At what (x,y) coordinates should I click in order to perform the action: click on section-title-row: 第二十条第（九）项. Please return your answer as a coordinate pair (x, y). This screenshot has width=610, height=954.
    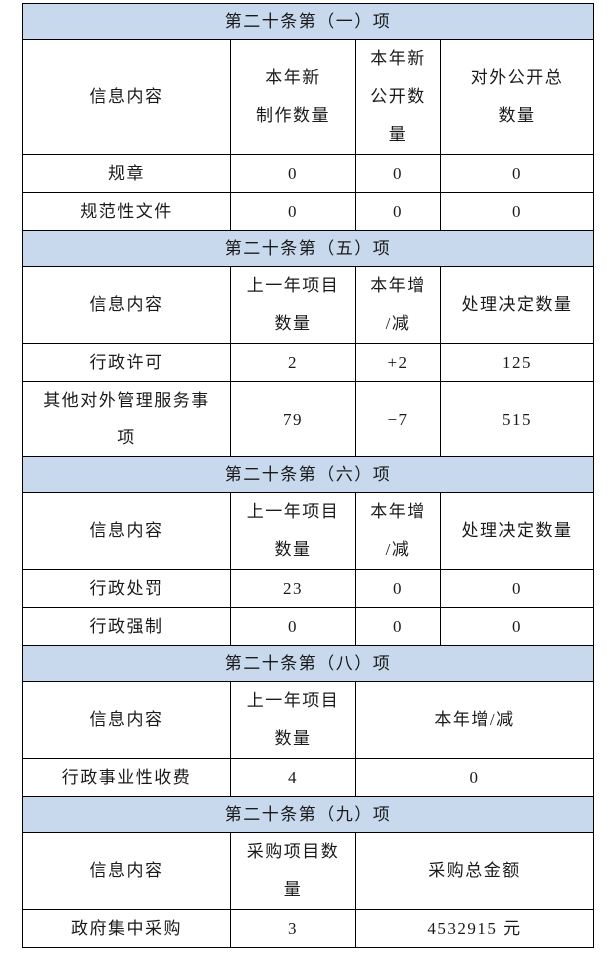
    Looking at the image, I should click on (308, 814).